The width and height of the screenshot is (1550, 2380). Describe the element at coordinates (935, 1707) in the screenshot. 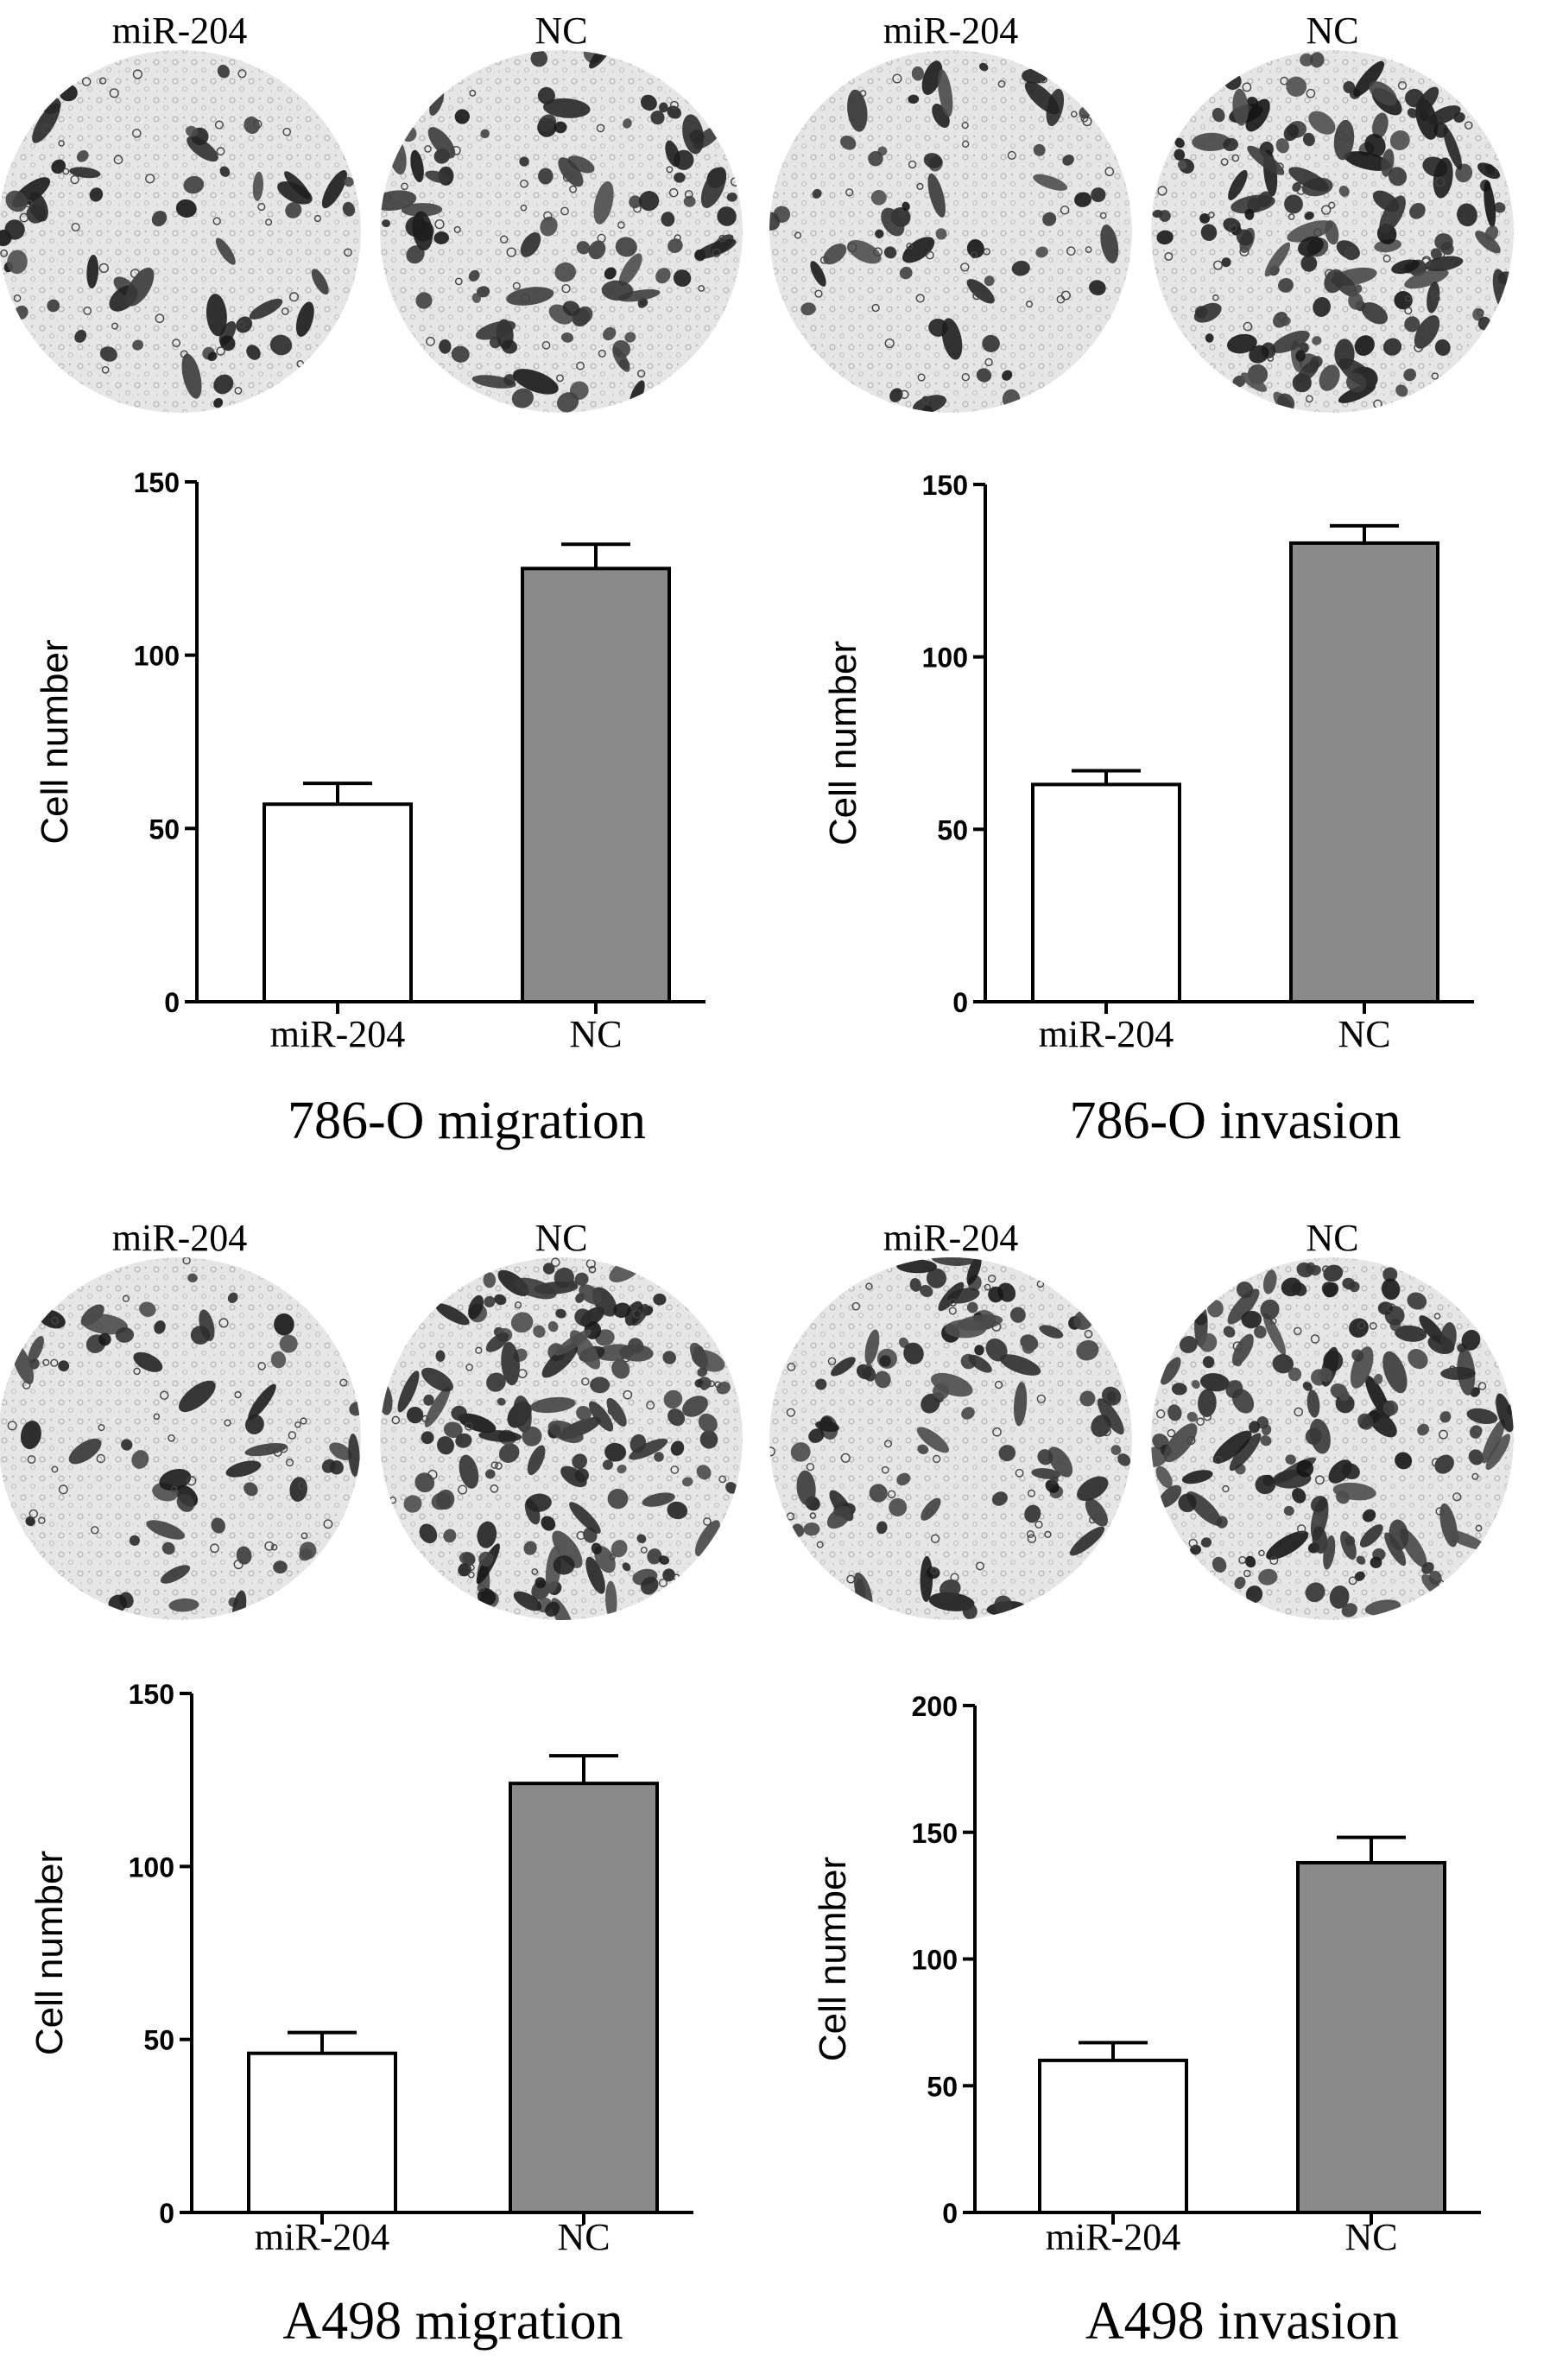

I see `y-tick-label: 200` at that location.